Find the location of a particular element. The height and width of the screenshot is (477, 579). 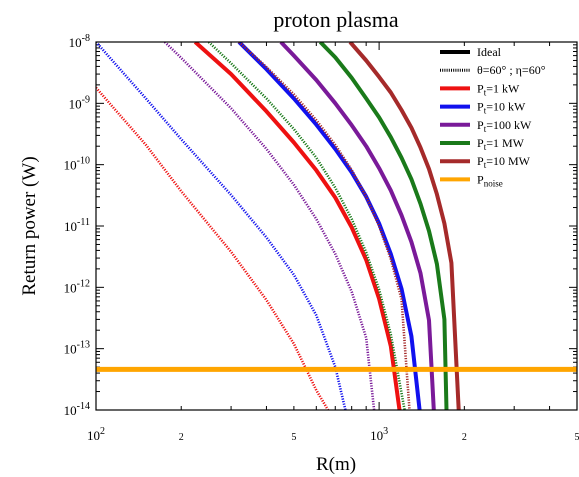

y-tick-label: 10⁻¹¹ is located at coordinates (77, 225).